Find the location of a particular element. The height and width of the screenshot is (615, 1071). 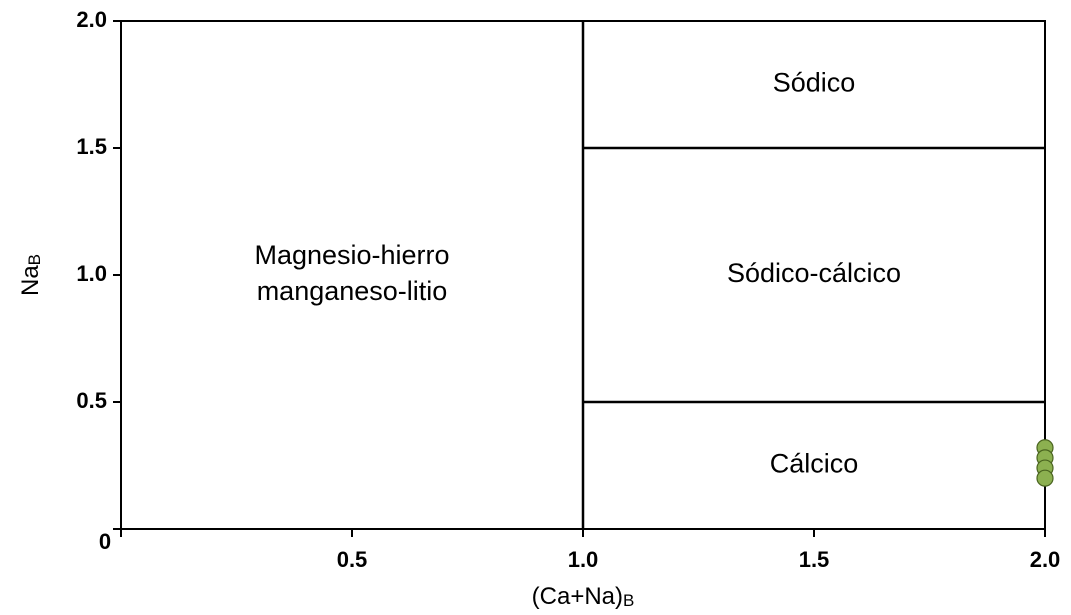

y-tick-label: 0.5 is located at coordinates (91, 400).